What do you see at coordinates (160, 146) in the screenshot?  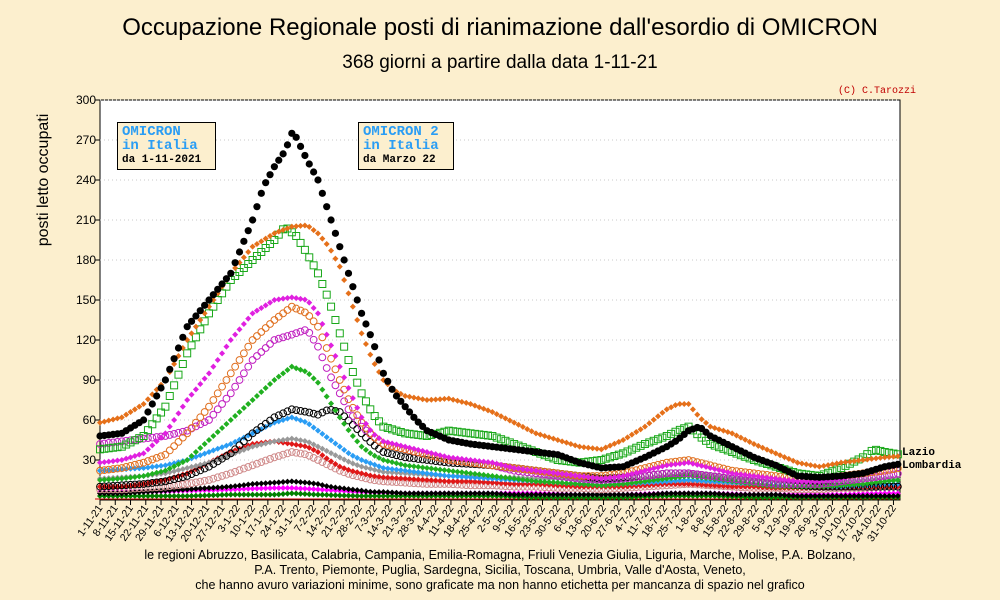 I see `omicron-box-line2: in Italia` at bounding box center [160, 146].